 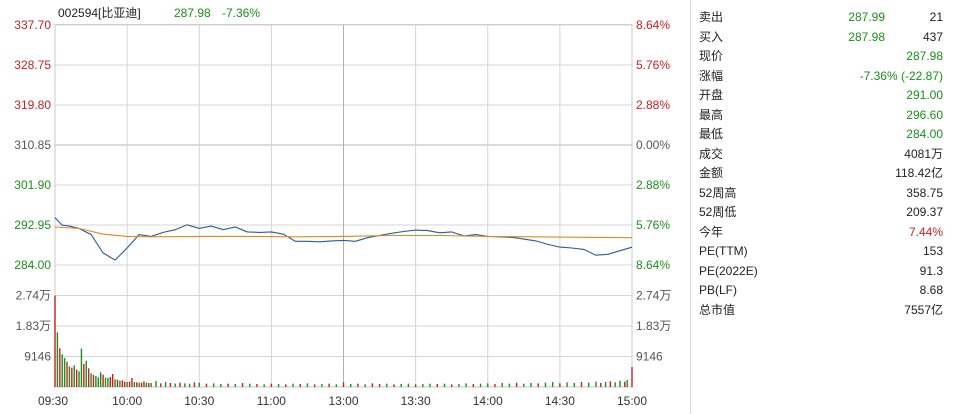 What do you see at coordinates (718, 192) in the screenshot?
I see `quote-label: 52周高` at bounding box center [718, 192].